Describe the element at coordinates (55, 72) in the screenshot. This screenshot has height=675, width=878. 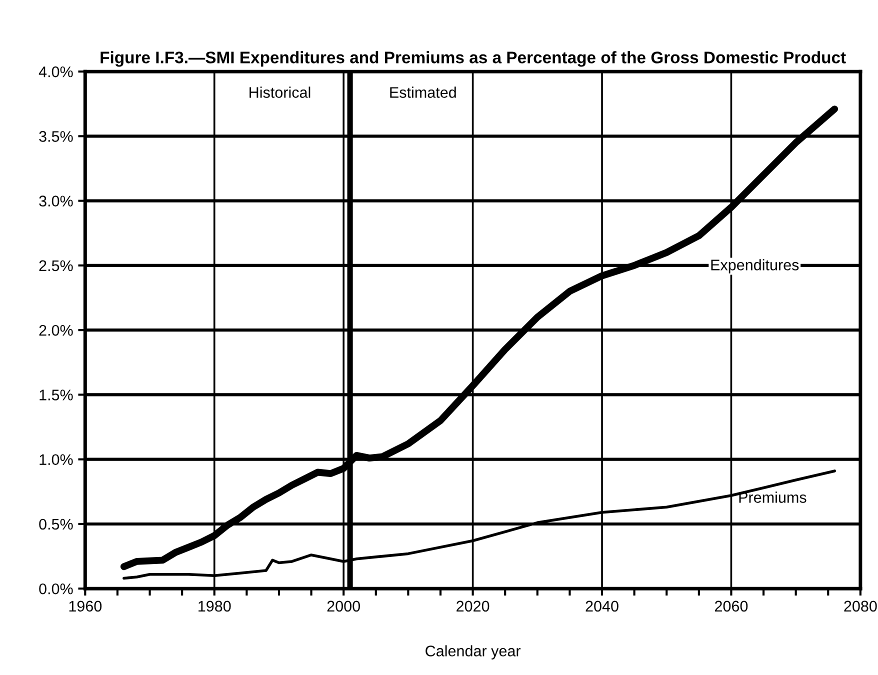
I see `y-tick-label: 4.0%` at that location.